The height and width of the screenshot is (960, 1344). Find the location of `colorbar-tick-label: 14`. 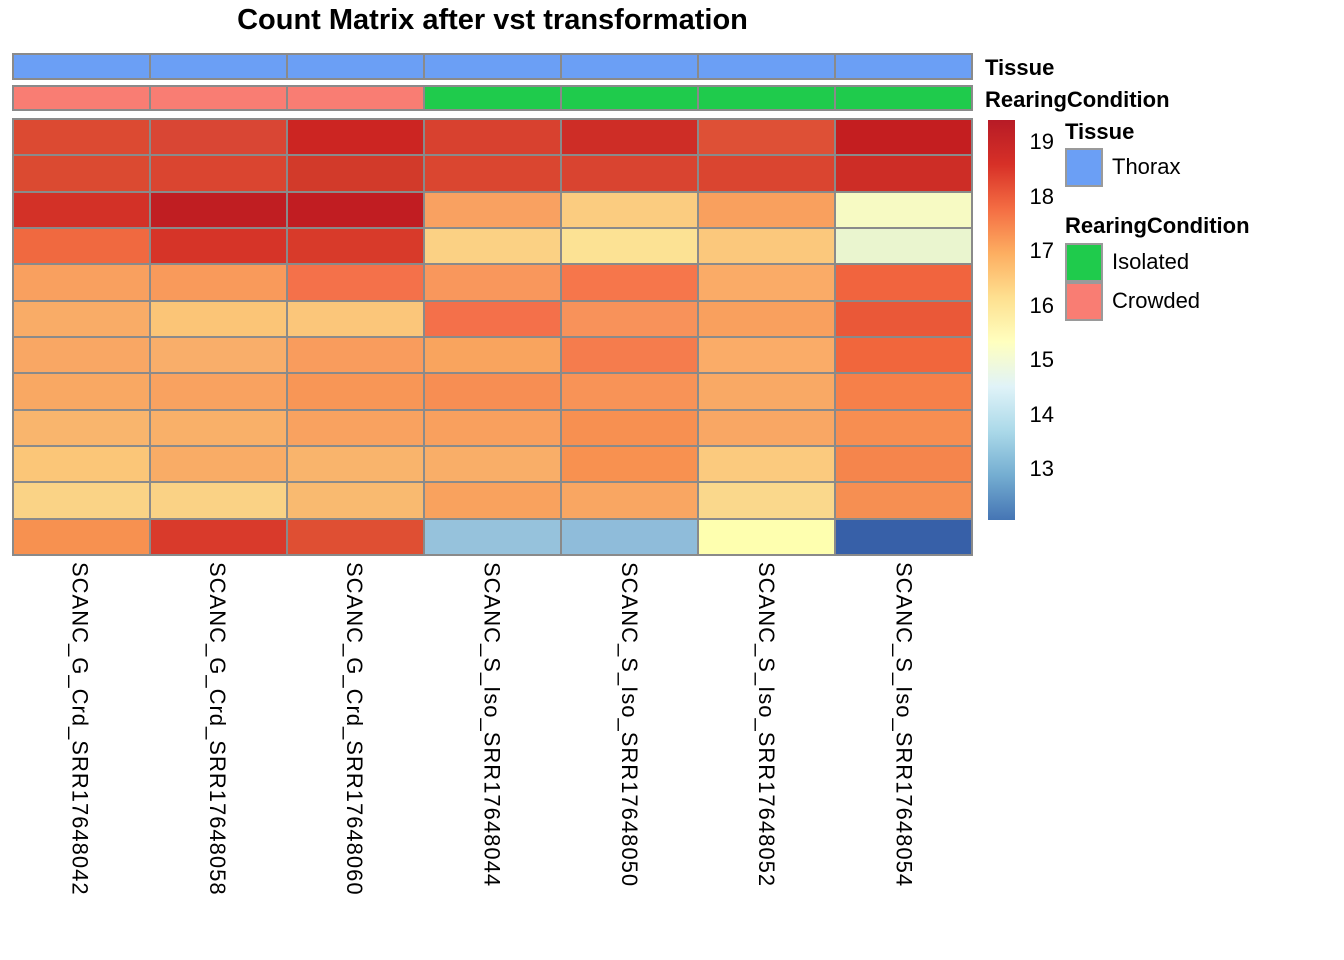

colorbar-tick-label: 14 is located at coordinates (1041, 414).